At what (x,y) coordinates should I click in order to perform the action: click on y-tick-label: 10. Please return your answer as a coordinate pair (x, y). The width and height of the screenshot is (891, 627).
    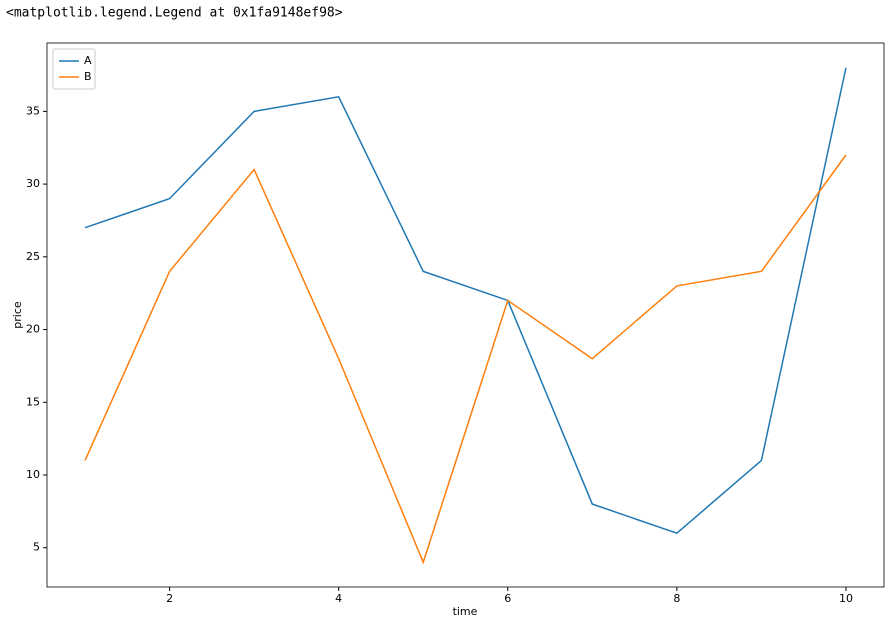
    Looking at the image, I should click on (33, 474).